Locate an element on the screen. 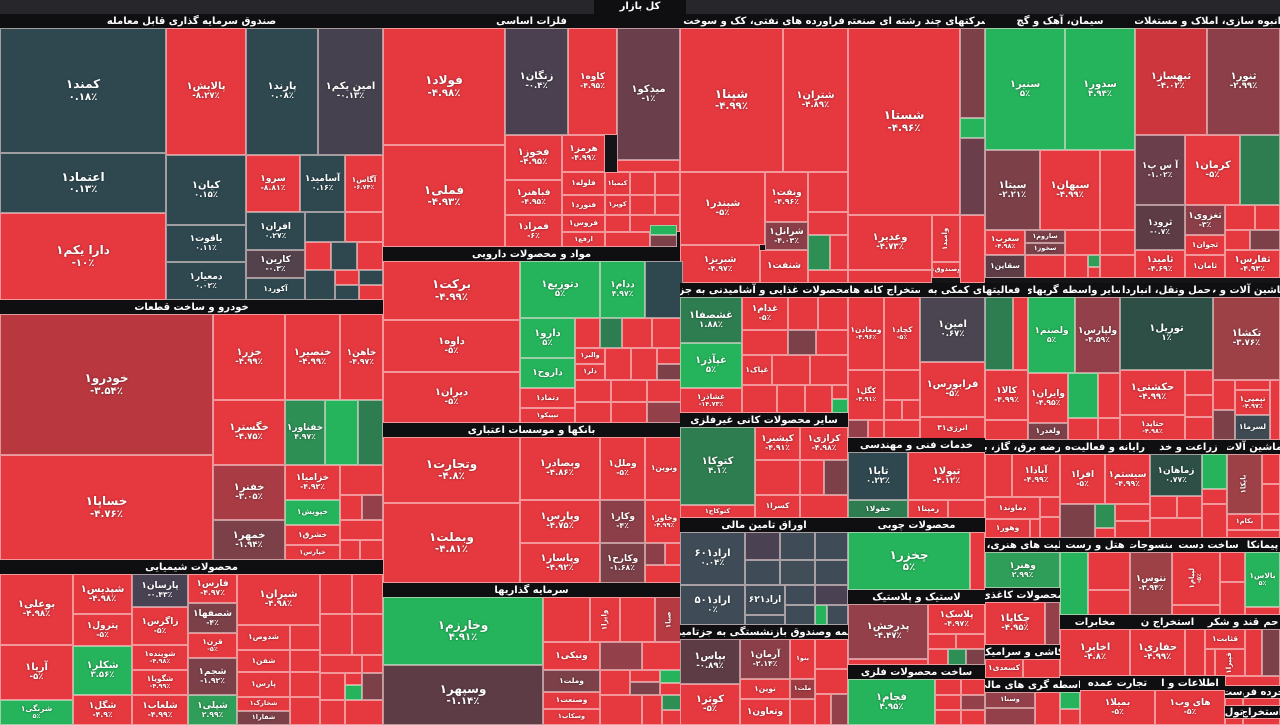 Image resolution: width=1280 pixels, height=725 pixels. treemap-tile: وسکاب۱ is located at coordinates (571, 717).